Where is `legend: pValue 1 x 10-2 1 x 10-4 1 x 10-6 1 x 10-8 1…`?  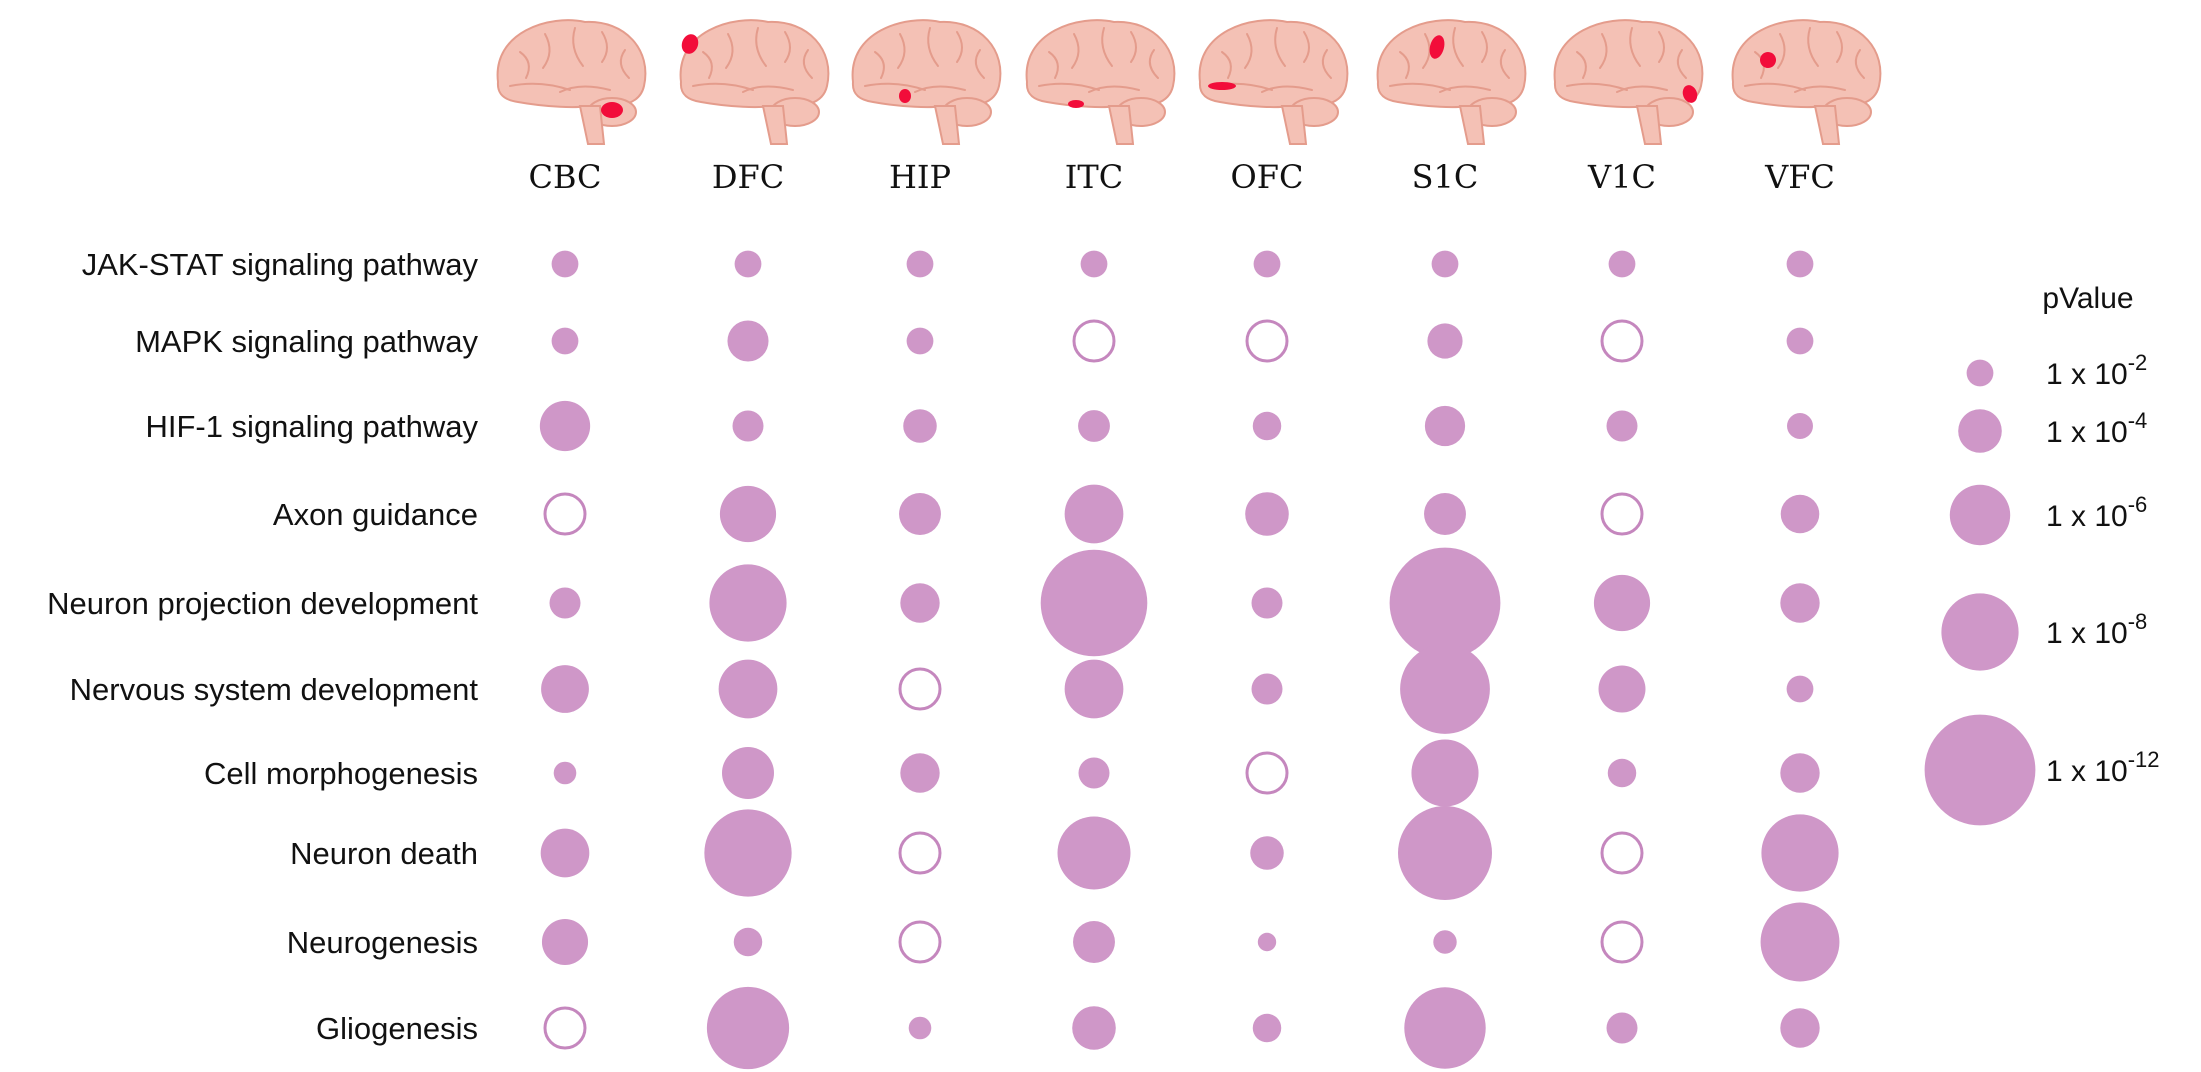
legend: pValue 1 x 10-2 1 x 10-4 1 x 10-6 1 x 10-8 1… is located at coordinates (2042, 554).